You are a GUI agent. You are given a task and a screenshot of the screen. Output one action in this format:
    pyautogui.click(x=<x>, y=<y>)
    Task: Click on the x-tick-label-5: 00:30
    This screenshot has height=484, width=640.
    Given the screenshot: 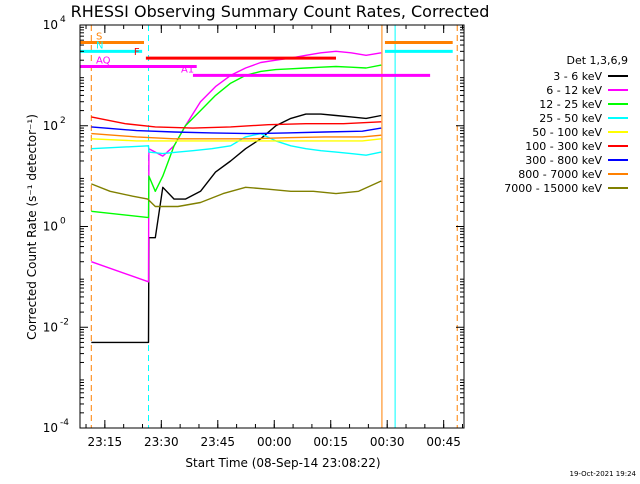 What is the action you would take?
    pyautogui.click(x=387, y=442)
    